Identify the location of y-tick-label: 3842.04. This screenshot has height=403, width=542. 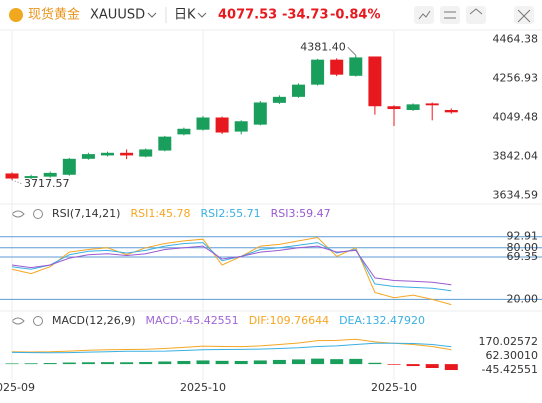
(516, 156).